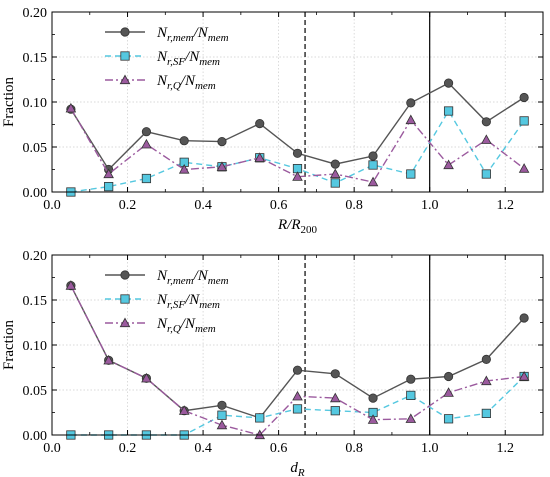 Image resolution: width=550 pixels, height=477 pixels. What do you see at coordinates (188, 301) in the screenshot?
I see `legend-label-1: Nr,SF/Nmem` at bounding box center [188, 301].